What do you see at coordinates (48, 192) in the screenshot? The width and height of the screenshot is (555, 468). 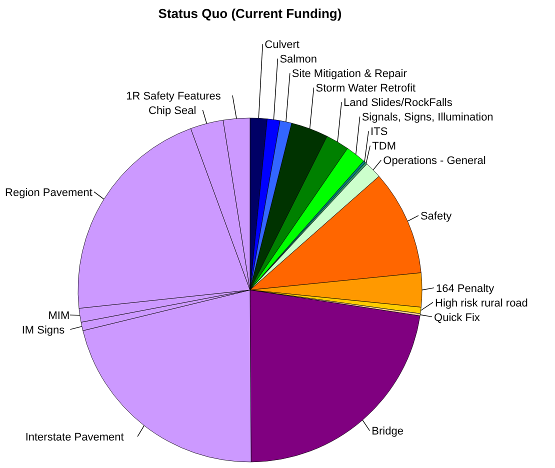 I see `slice-label: Region Pavement` at bounding box center [48, 192].